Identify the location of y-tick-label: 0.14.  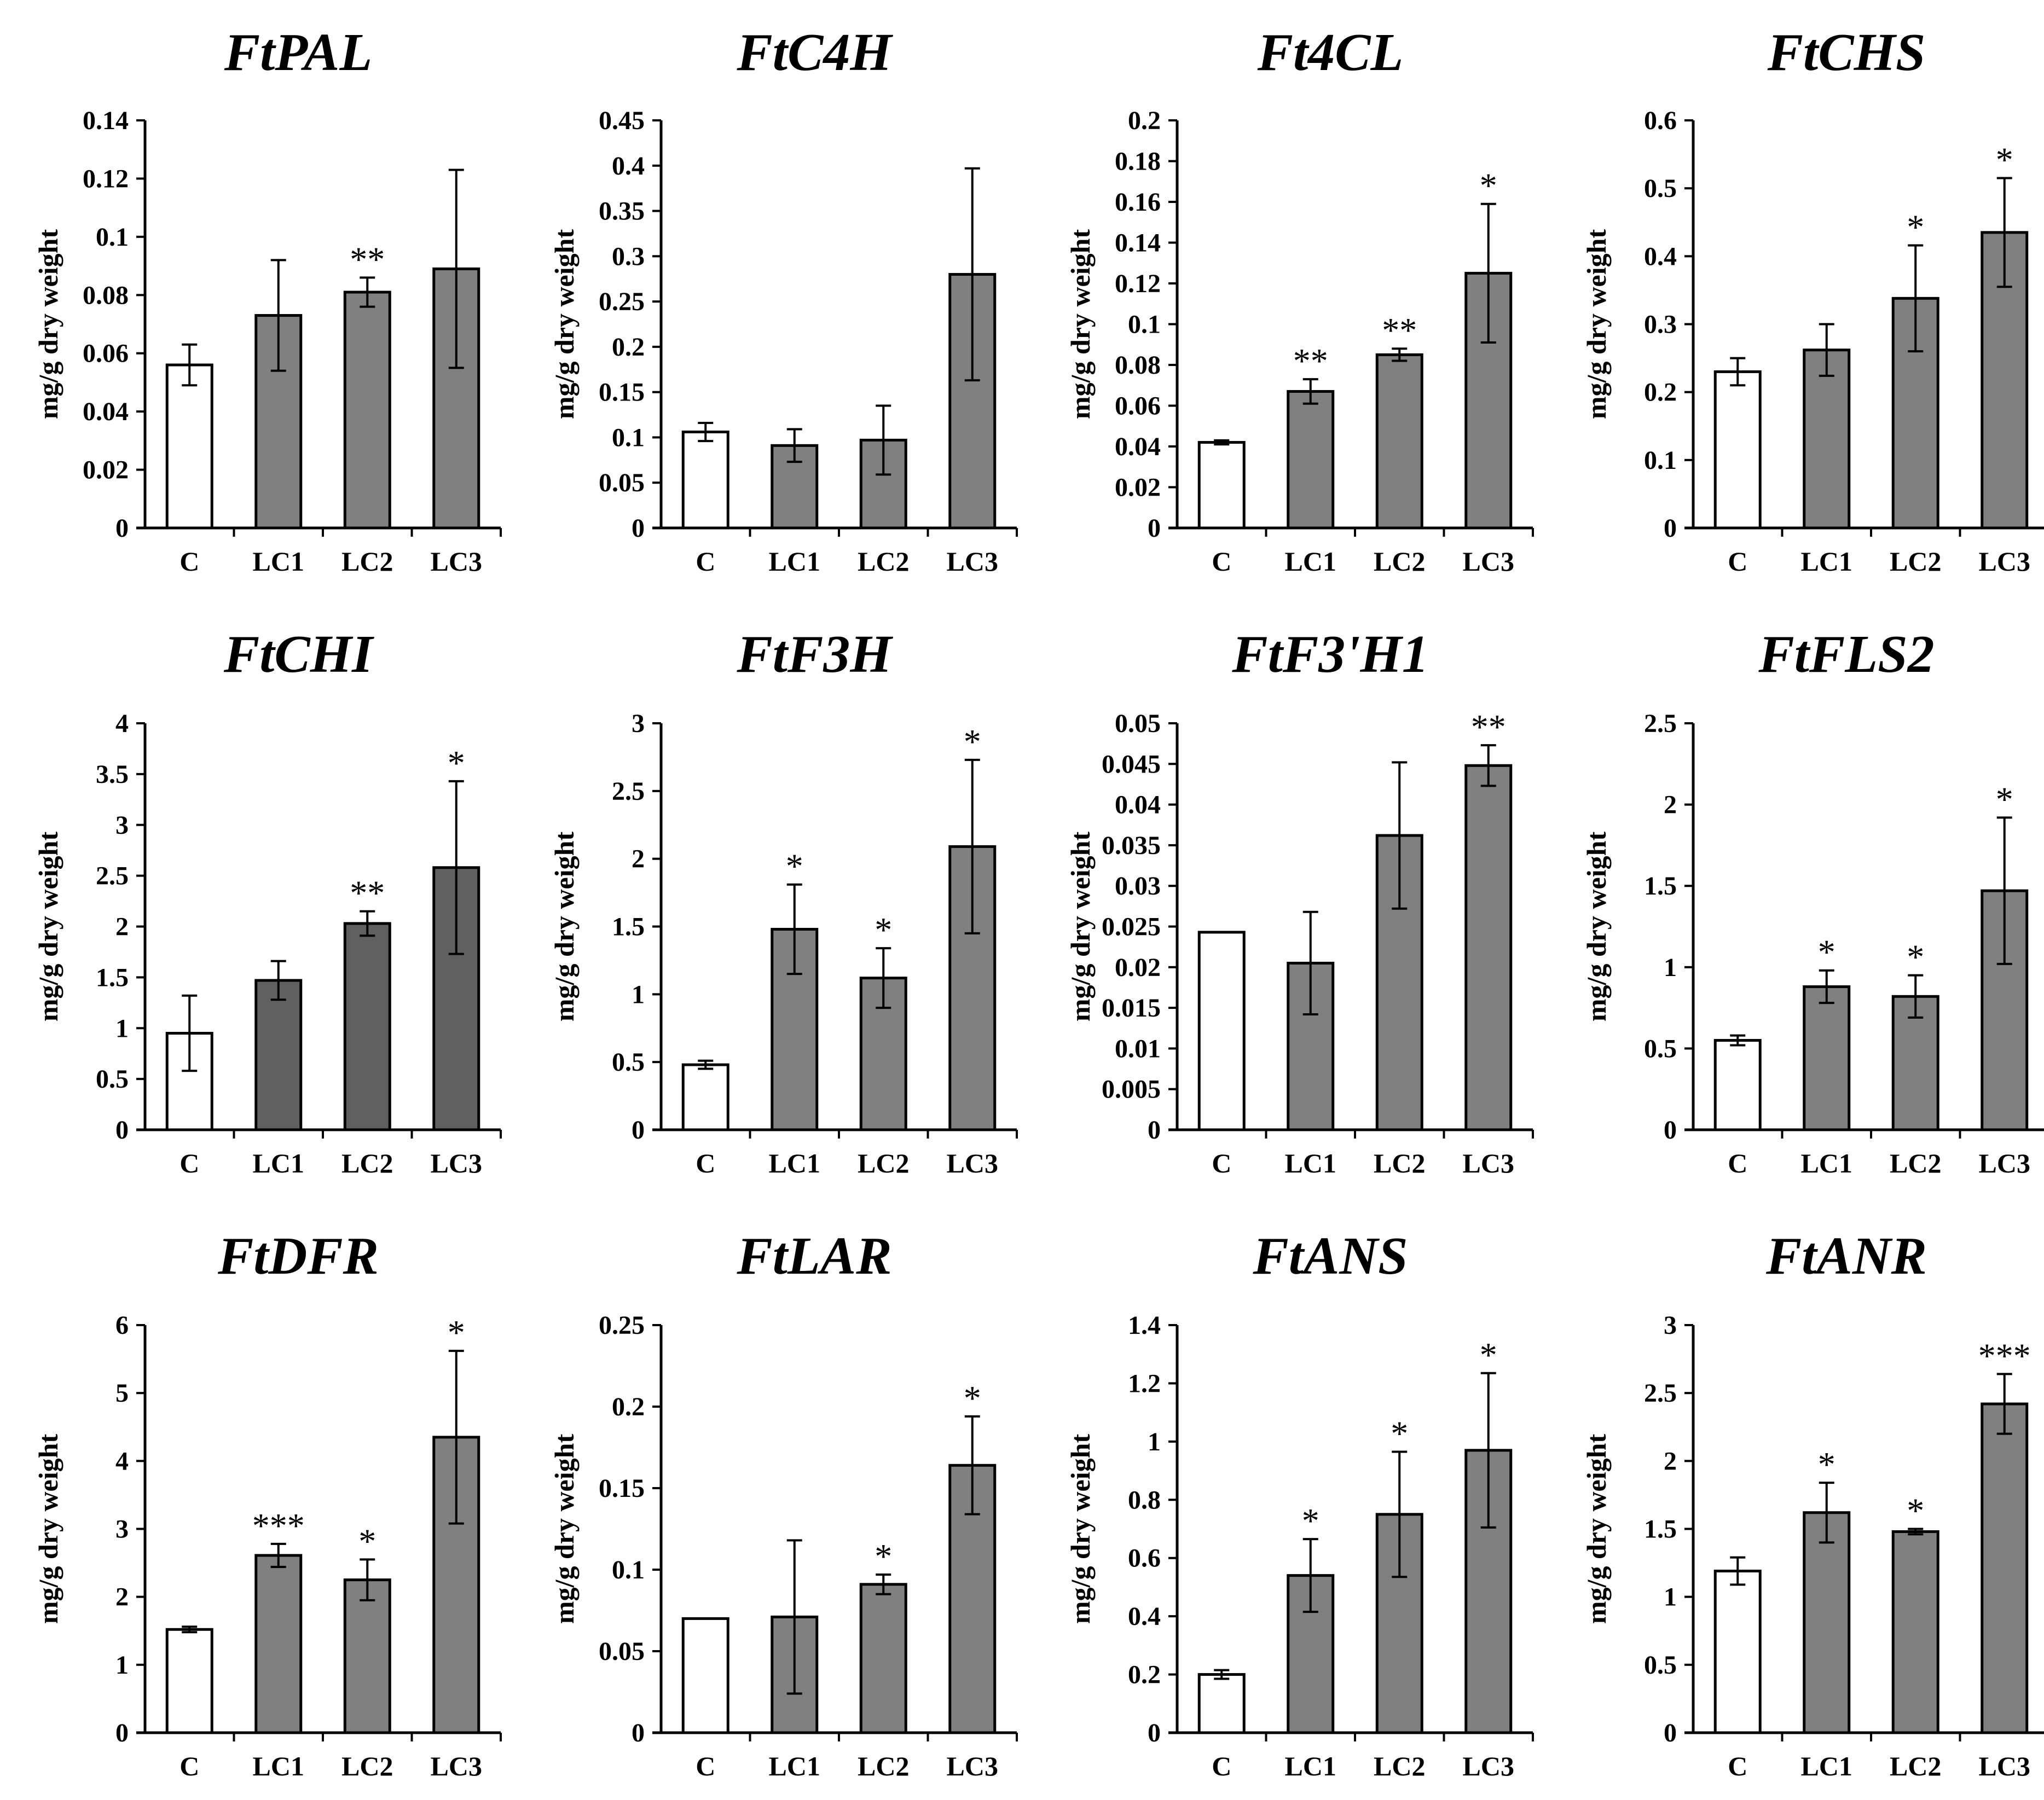
(1138, 243).